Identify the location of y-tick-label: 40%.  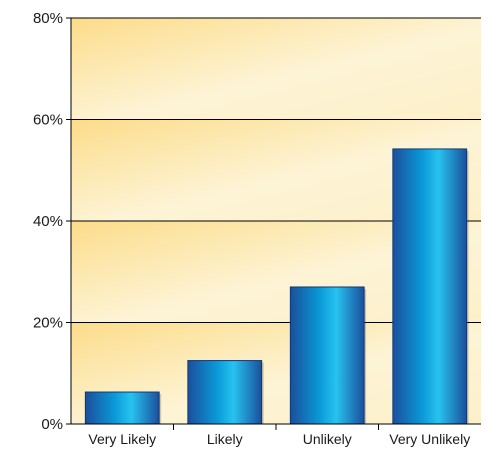
(48, 221).